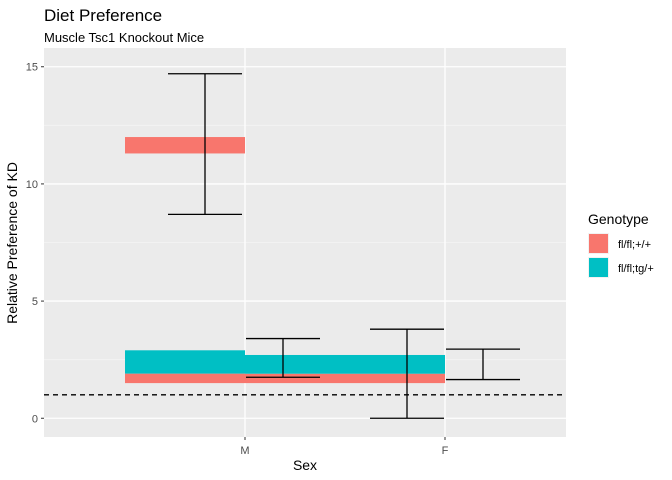 This screenshot has height=480, width=672. Describe the element at coordinates (445, 451) in the screenshot. I see `x-tick-label: F` at that location.